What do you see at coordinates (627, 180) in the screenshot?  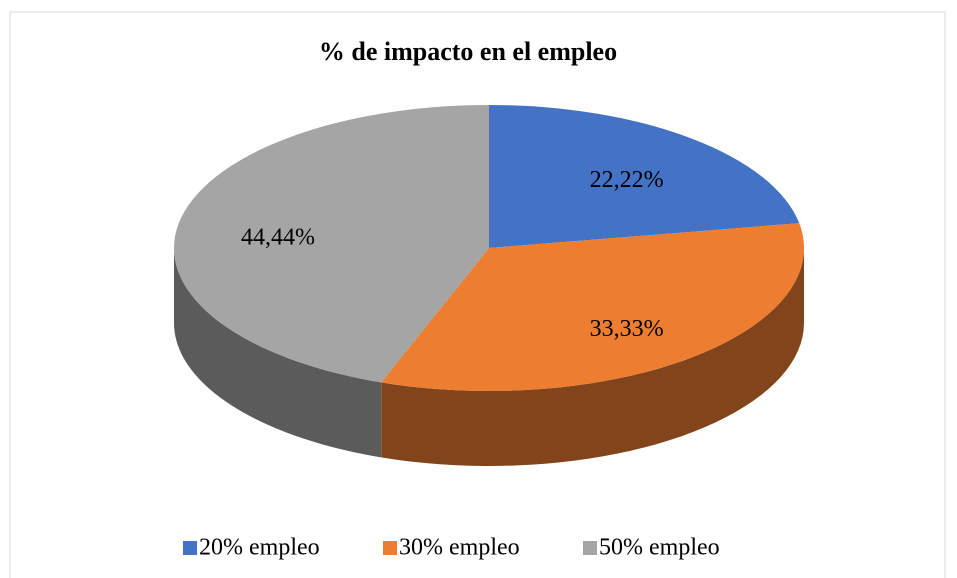 I see `data-label: 22,22%` at bounding box center [627, 180].